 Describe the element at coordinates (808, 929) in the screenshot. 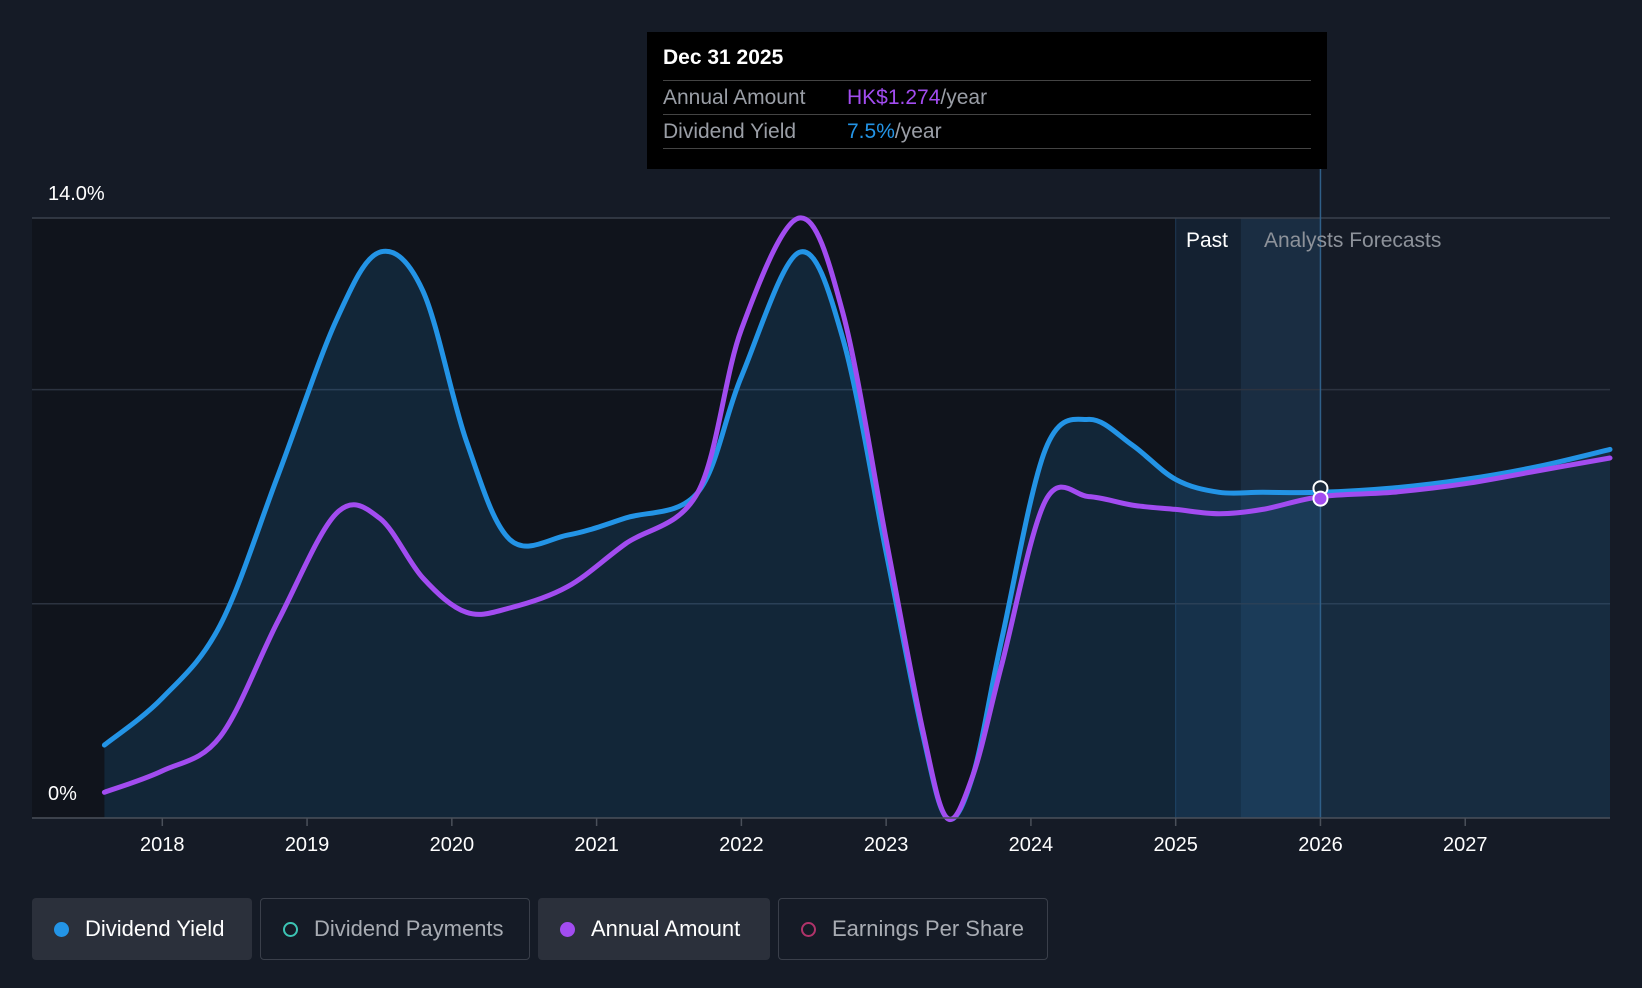

I see `earnings-per-share-dot-icon` at that location.